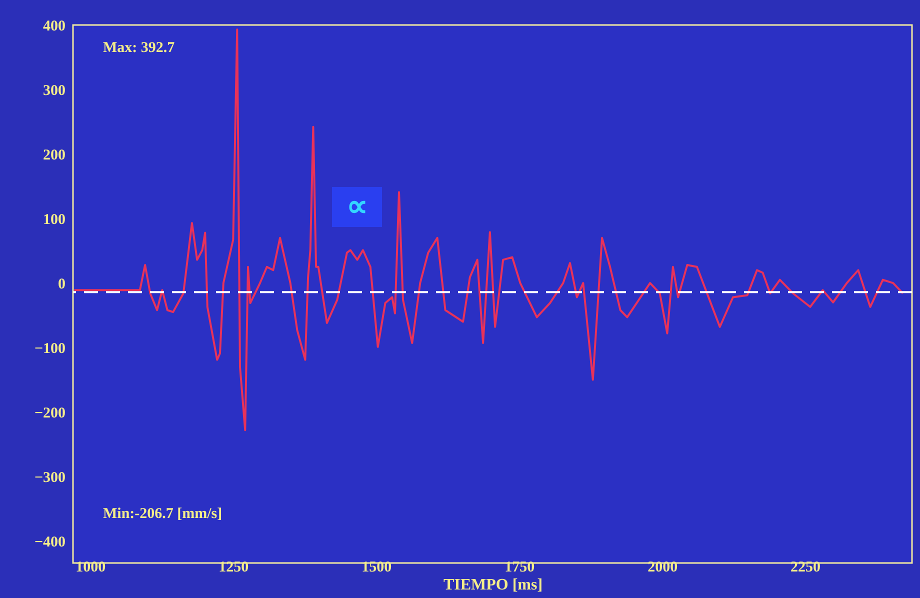 The width and height of the screenshot is (920, 598). Describe the element at coordinates (357, 206) in the screenshot. I see `annotation: ∝` at that location.